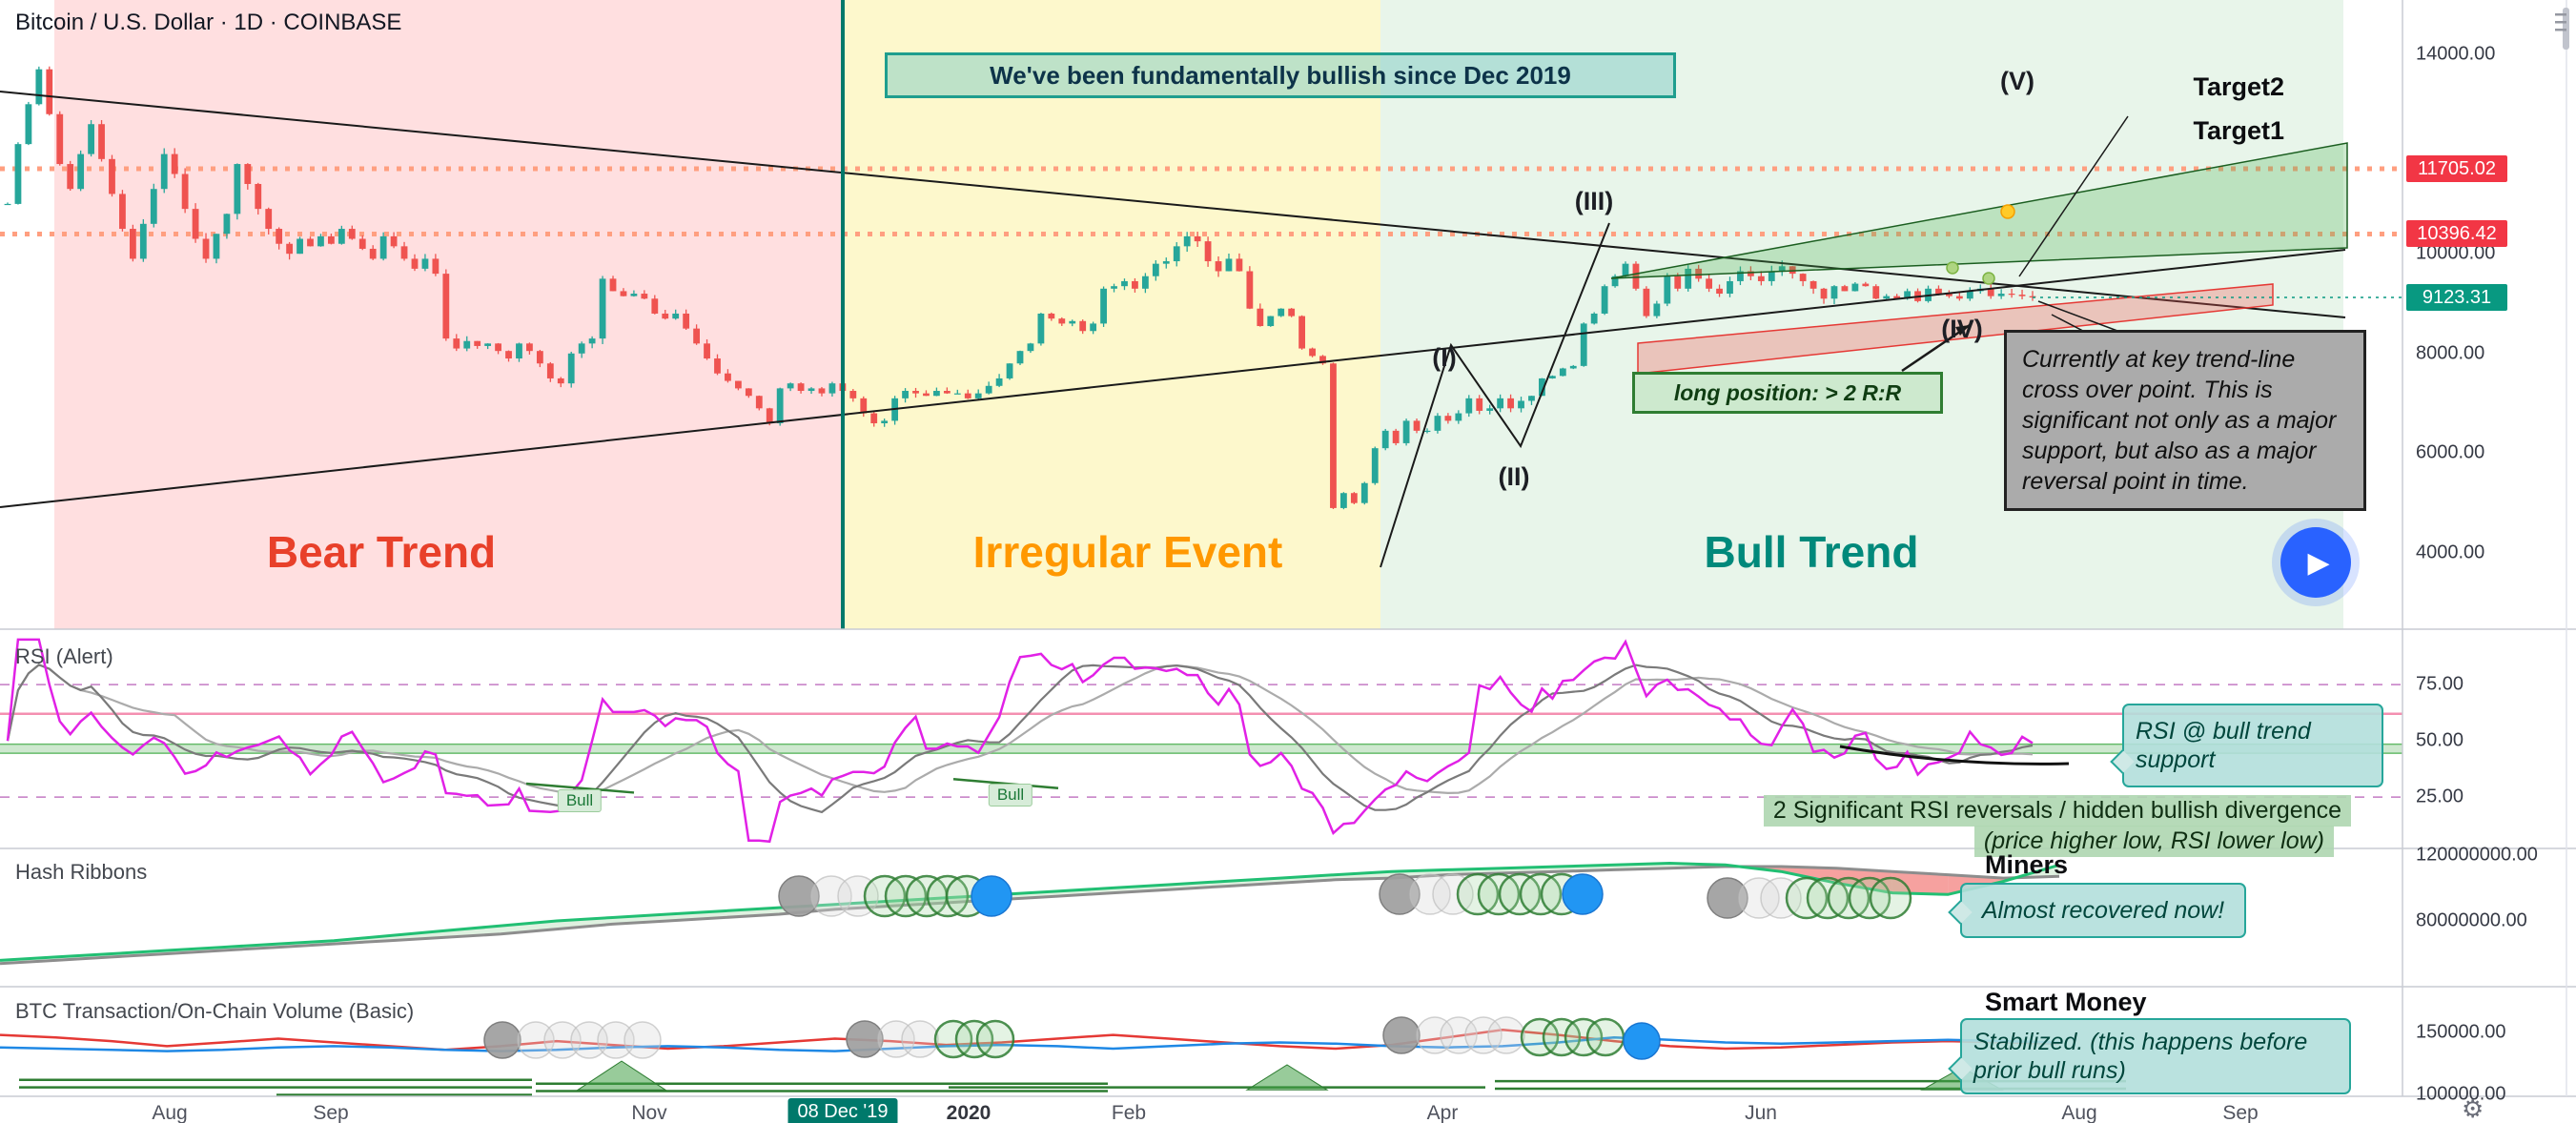 The height and width of the screenshot is (1123, 2576). I want to click on scale-tick: 10000.00, so click(2456, 253).